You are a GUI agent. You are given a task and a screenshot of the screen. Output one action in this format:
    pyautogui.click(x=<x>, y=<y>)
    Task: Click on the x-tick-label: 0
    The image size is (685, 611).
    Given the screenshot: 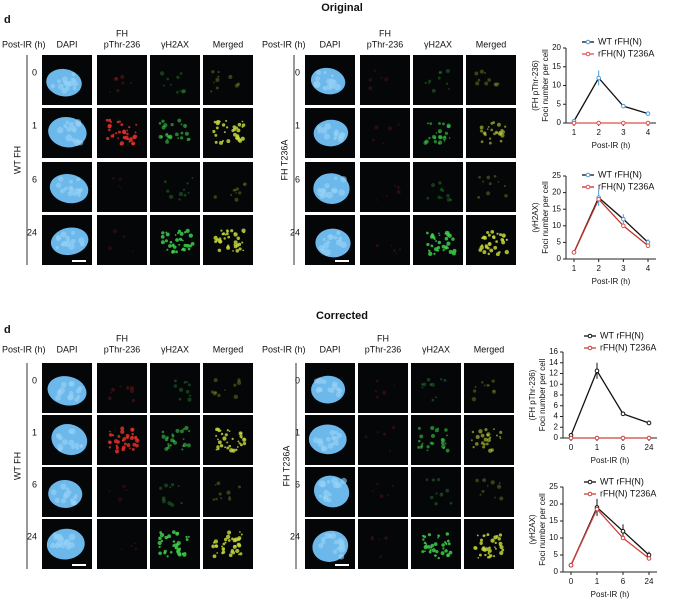 What is the action you would take?
    pyautogui.click(x=571, y=581)
    